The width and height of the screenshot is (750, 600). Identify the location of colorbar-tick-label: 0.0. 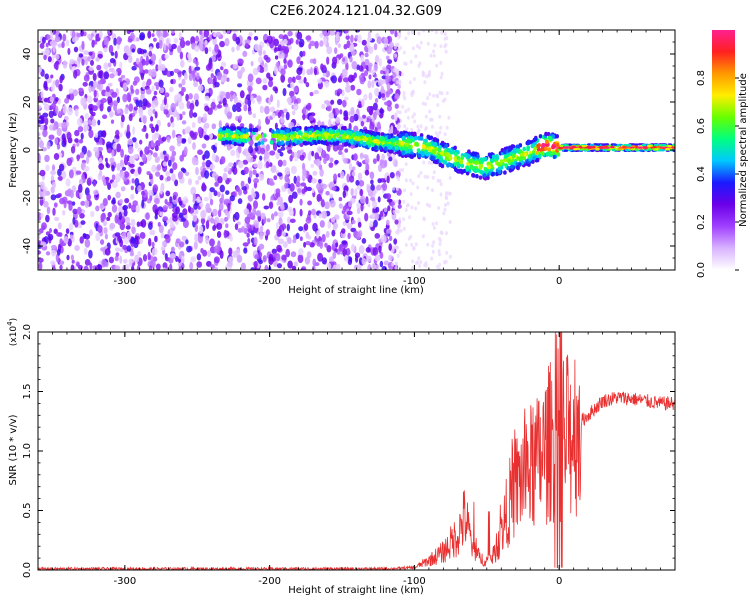
(701, 270).